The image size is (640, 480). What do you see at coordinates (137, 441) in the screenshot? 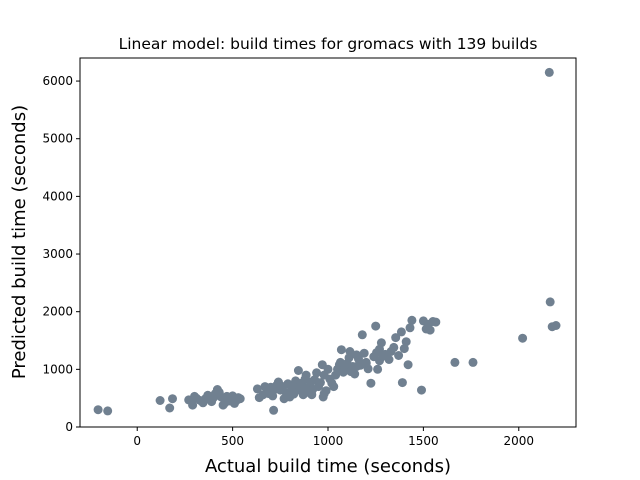
I see `x-tick-label: 0` at bounding box center [137, 441].